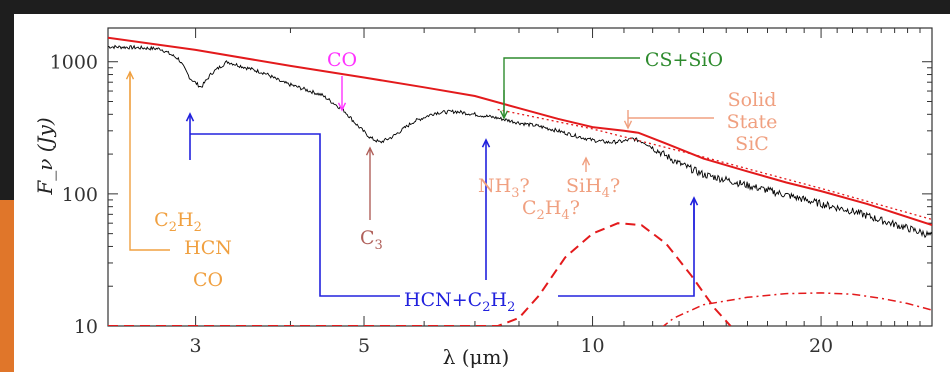 The image size is (950, 372). What do you see at coordinates (482, 7) in the screenshot?
I see `top-dark-band` at bounding box center [482, 7].